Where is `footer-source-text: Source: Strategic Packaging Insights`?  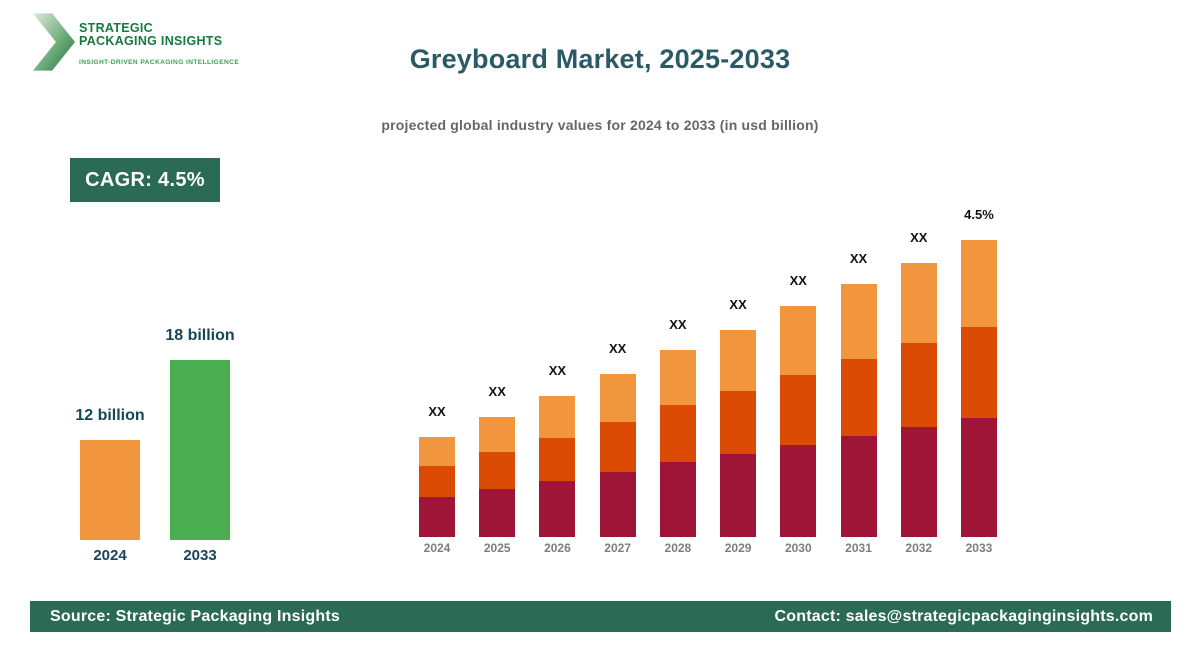 footer-source-text: Source: Strategic Packaging Insights is located at coordinates (195, 616).